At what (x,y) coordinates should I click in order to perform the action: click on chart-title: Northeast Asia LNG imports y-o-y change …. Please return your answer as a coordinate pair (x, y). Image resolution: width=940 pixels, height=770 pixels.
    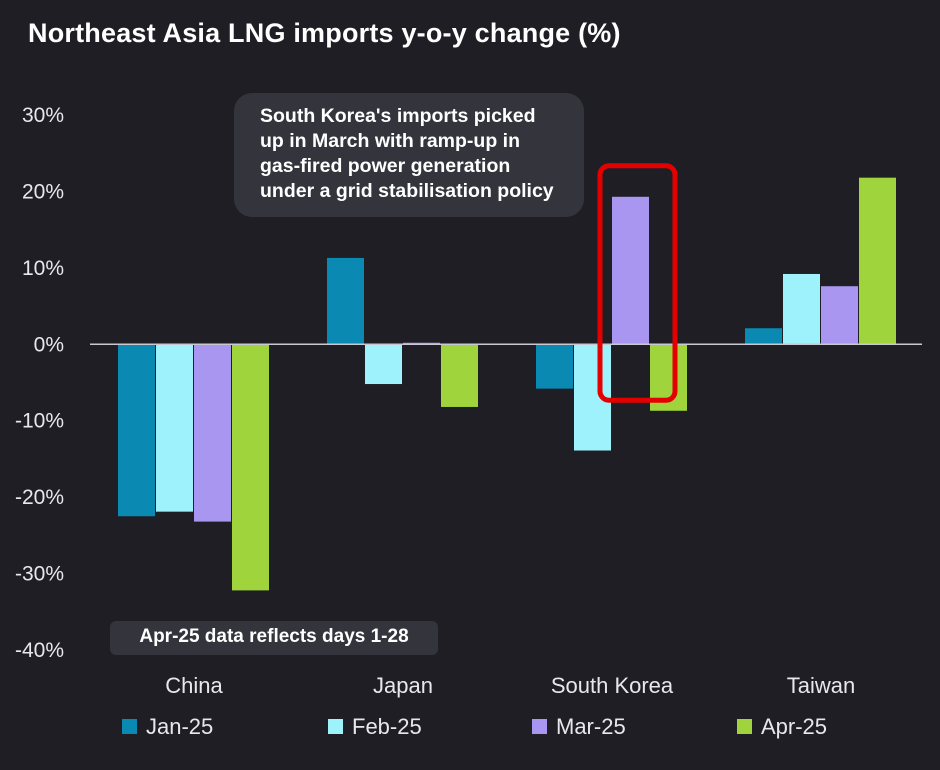
    Looking at the image, I should click on (324, 33).